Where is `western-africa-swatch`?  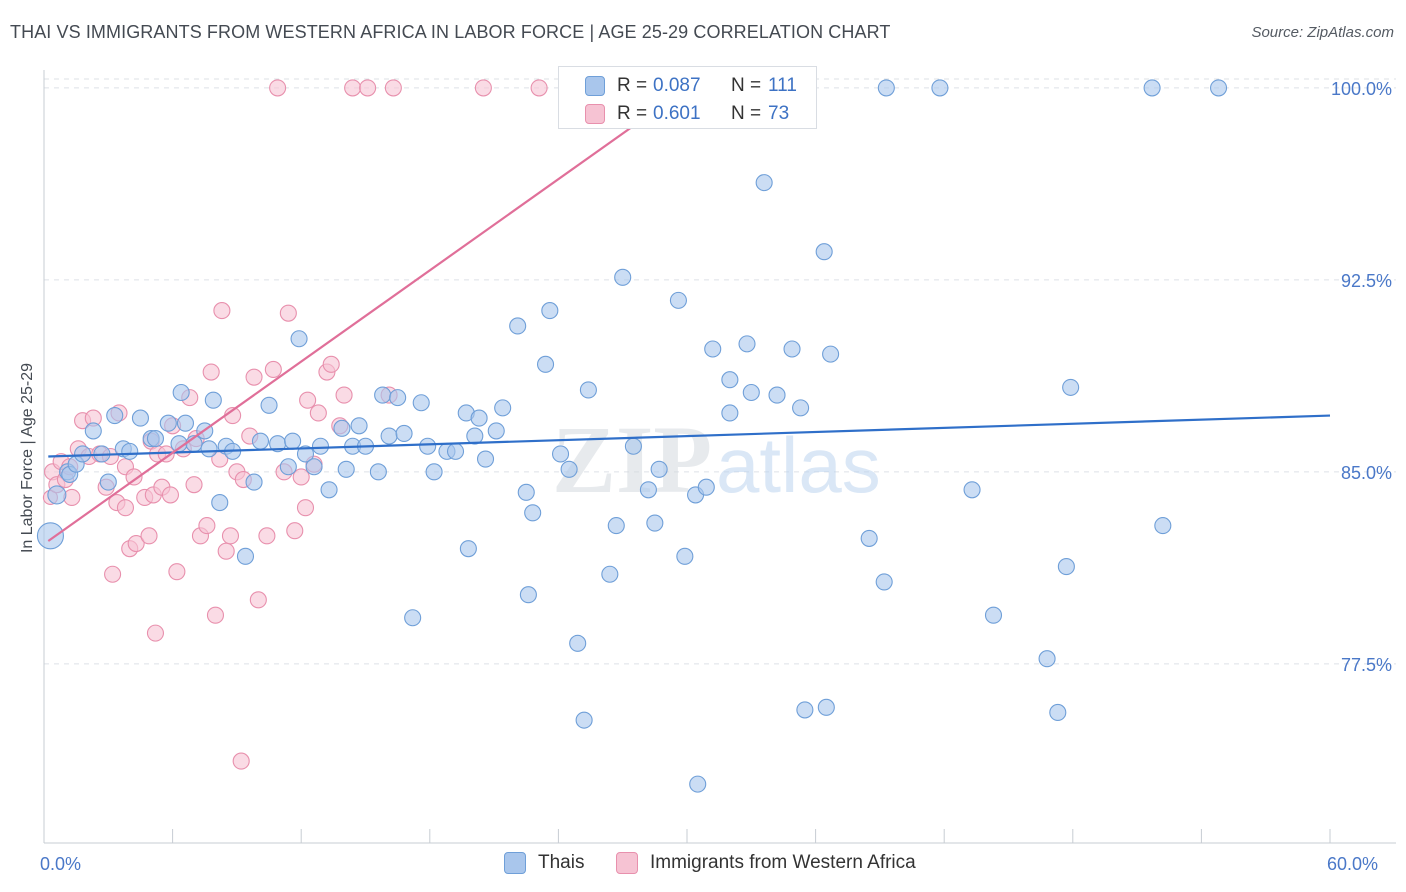 western-africa-swatch is located at coordinates (595, 114).